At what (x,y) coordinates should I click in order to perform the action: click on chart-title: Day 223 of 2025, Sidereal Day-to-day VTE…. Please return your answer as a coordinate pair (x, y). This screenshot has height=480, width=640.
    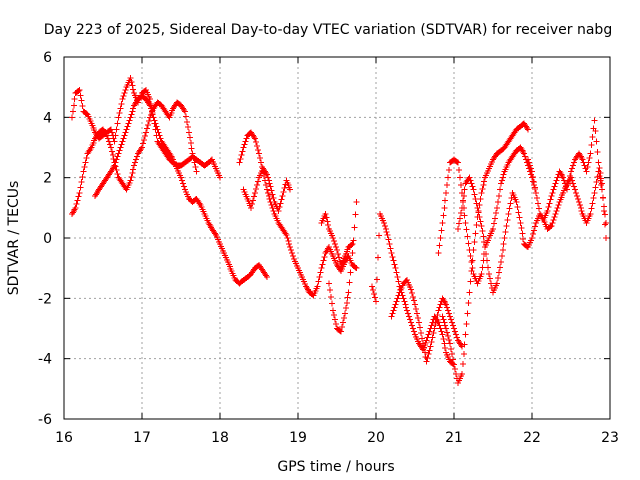
    Looking at the image, I should click on (328, 30).